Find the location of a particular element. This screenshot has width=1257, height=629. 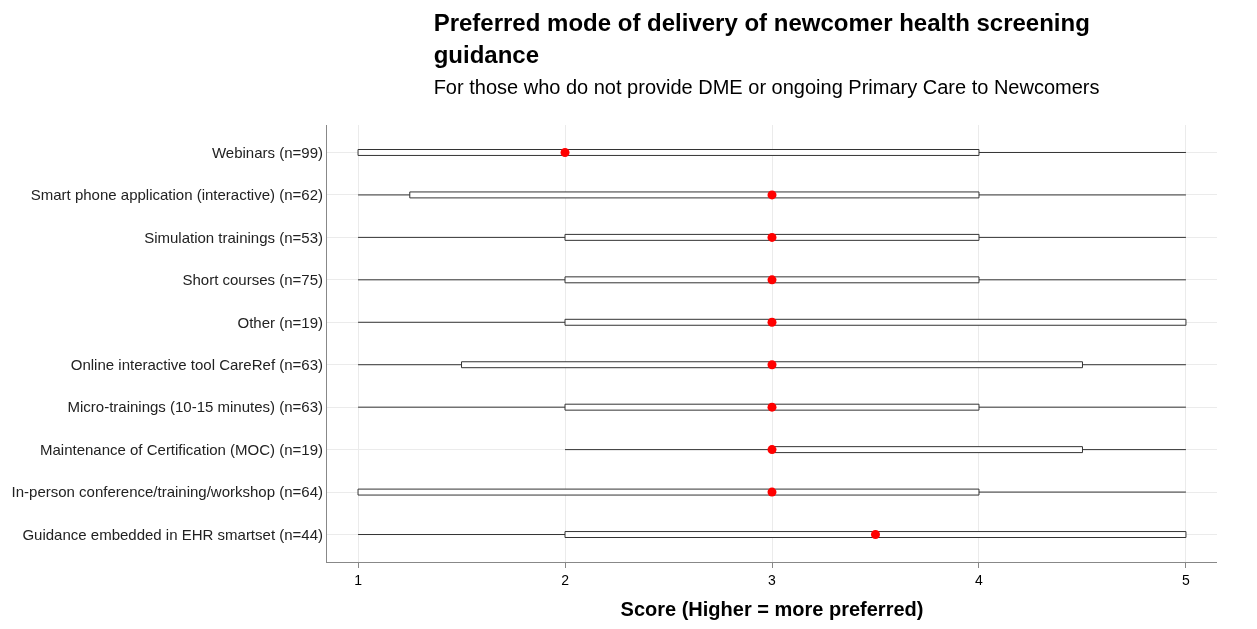

x-tick-label: 5 is located at coordinates (1186, 579).